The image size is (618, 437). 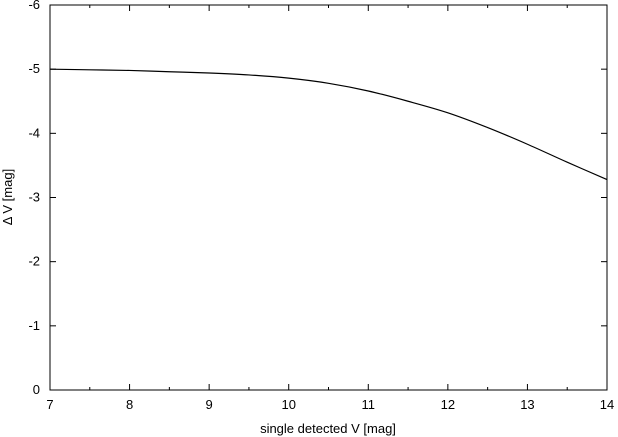 I want to click on y-axis-label: Δ V [mag], so click(x=7, y=197).